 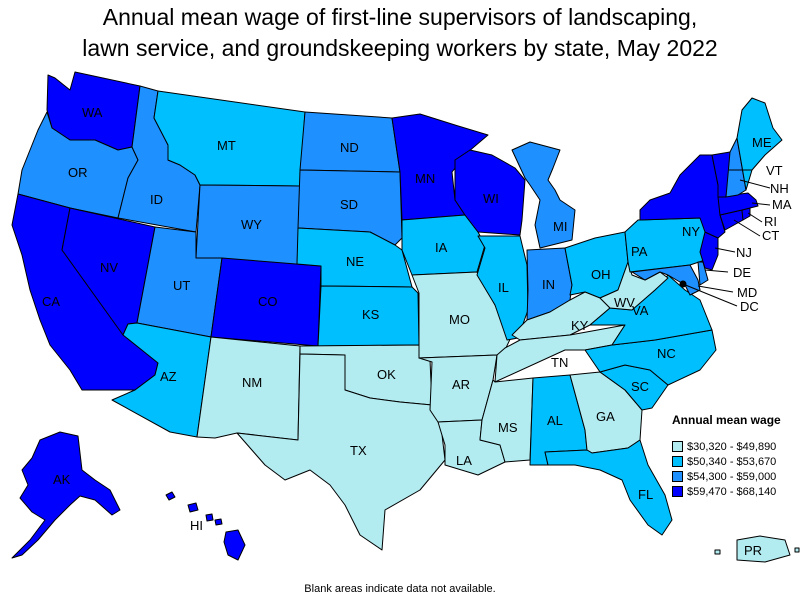 What do you see at coordinates (425, 178) in the screenshot?
I see `label-mn: MN` at bounding box center [425, 178].